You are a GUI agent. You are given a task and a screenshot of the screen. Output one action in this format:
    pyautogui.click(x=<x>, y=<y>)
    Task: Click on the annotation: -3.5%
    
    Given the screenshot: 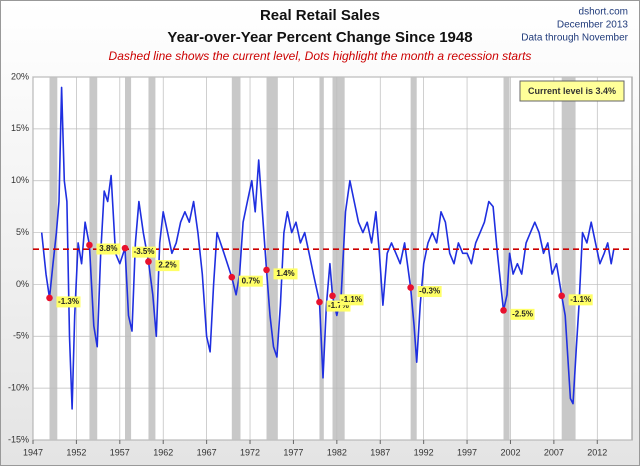 What is the action you would take?
    pyautogui.click(x=144, y=251)
    